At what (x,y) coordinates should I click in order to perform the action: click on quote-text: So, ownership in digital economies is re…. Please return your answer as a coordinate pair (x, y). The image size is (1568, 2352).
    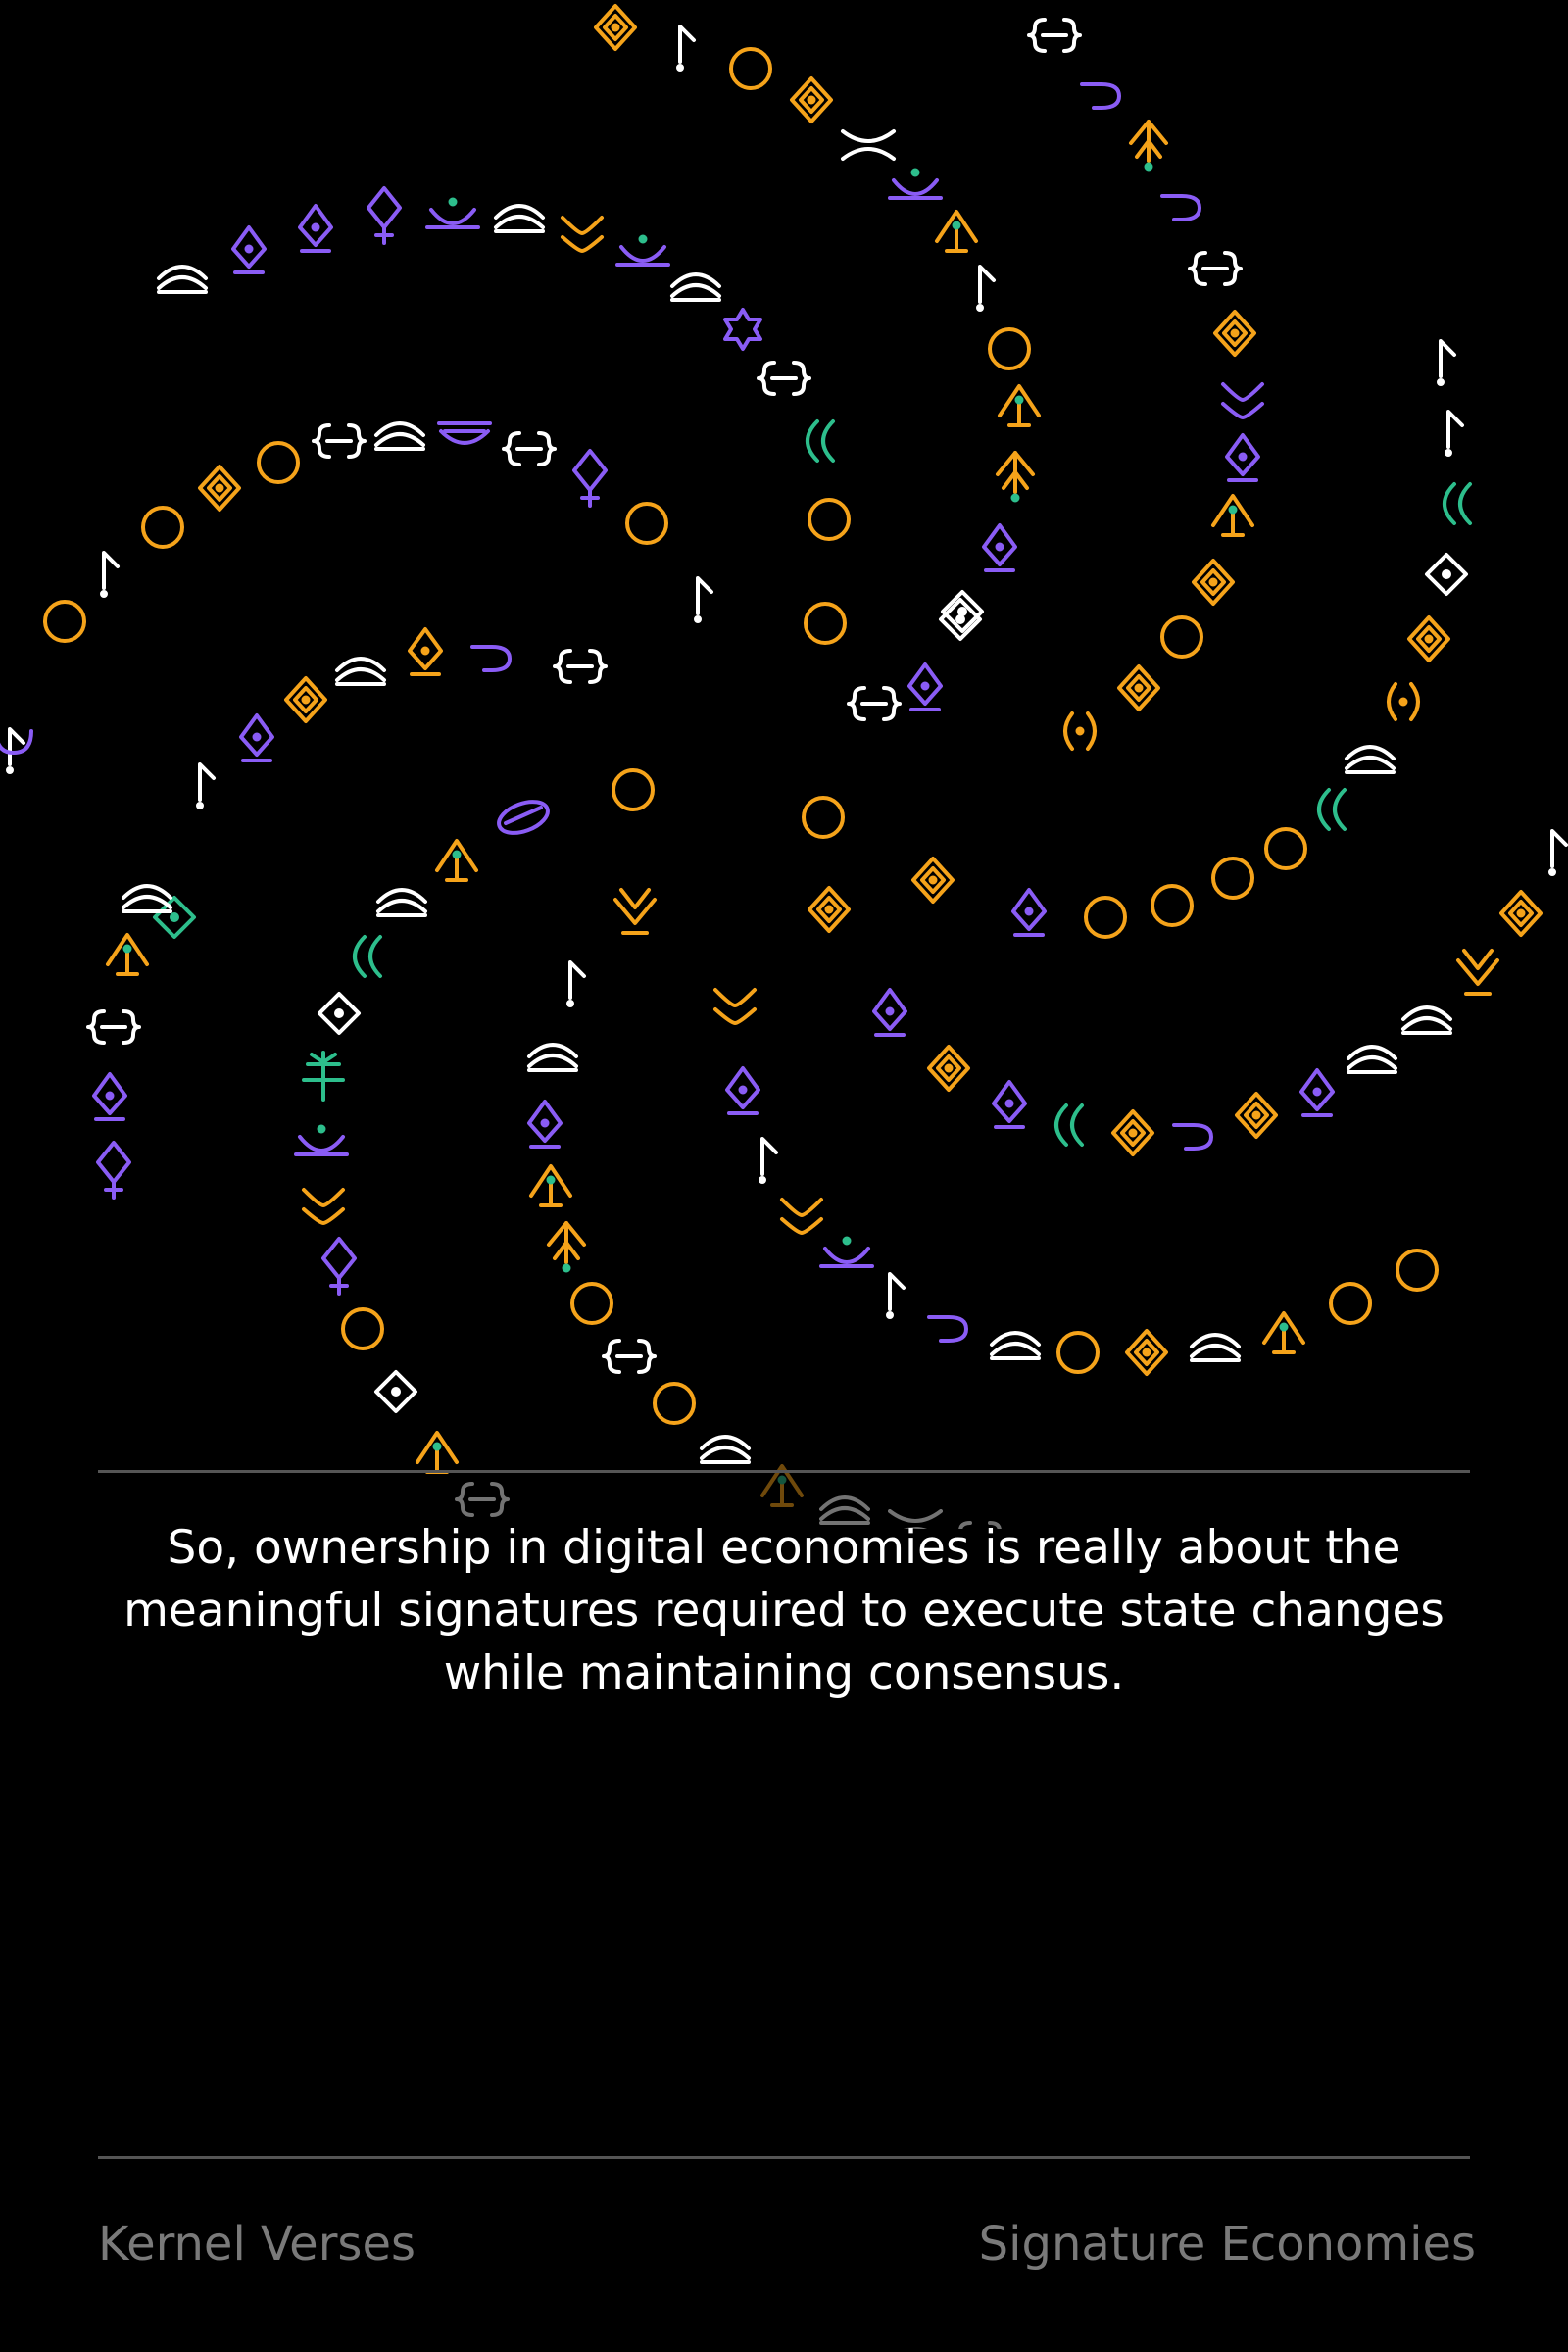
    Looking at the image, I should click on (784, 1610).